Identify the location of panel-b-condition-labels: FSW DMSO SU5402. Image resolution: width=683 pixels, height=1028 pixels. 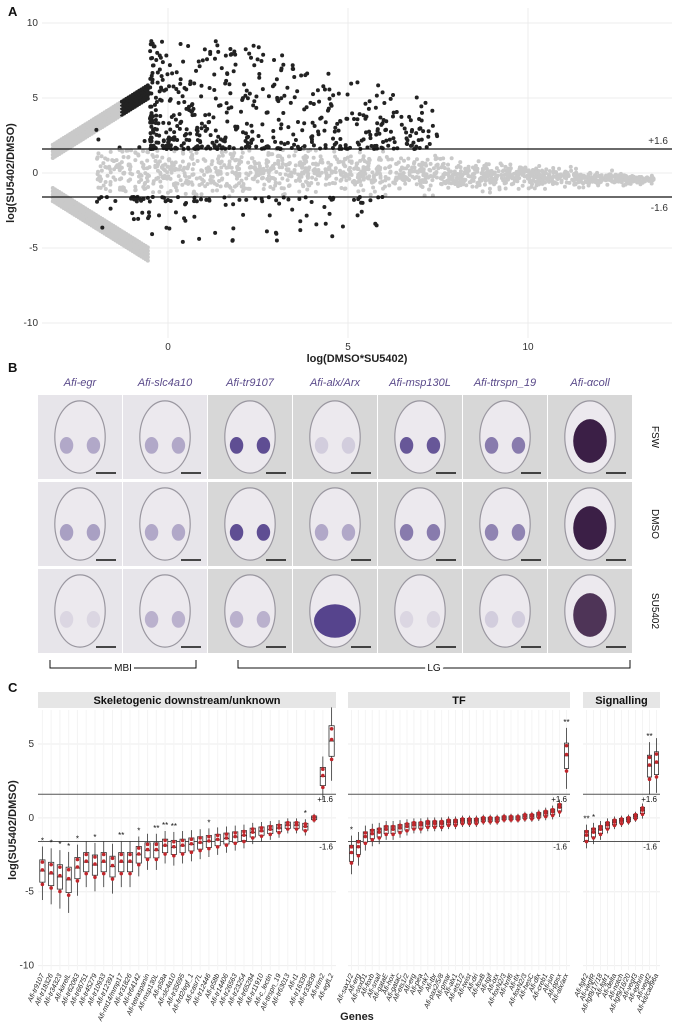
(654, 528).